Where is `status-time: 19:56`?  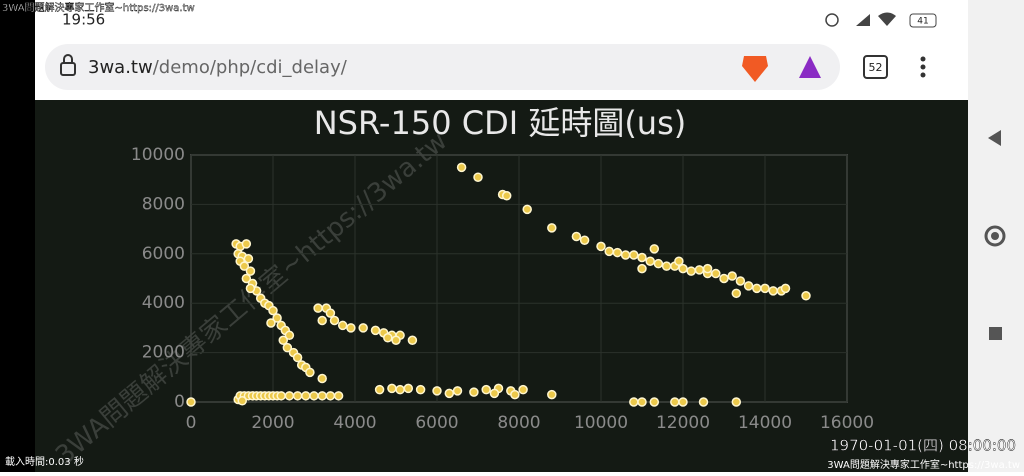 status-time: 19:56 is located at coordinates (83, 20).